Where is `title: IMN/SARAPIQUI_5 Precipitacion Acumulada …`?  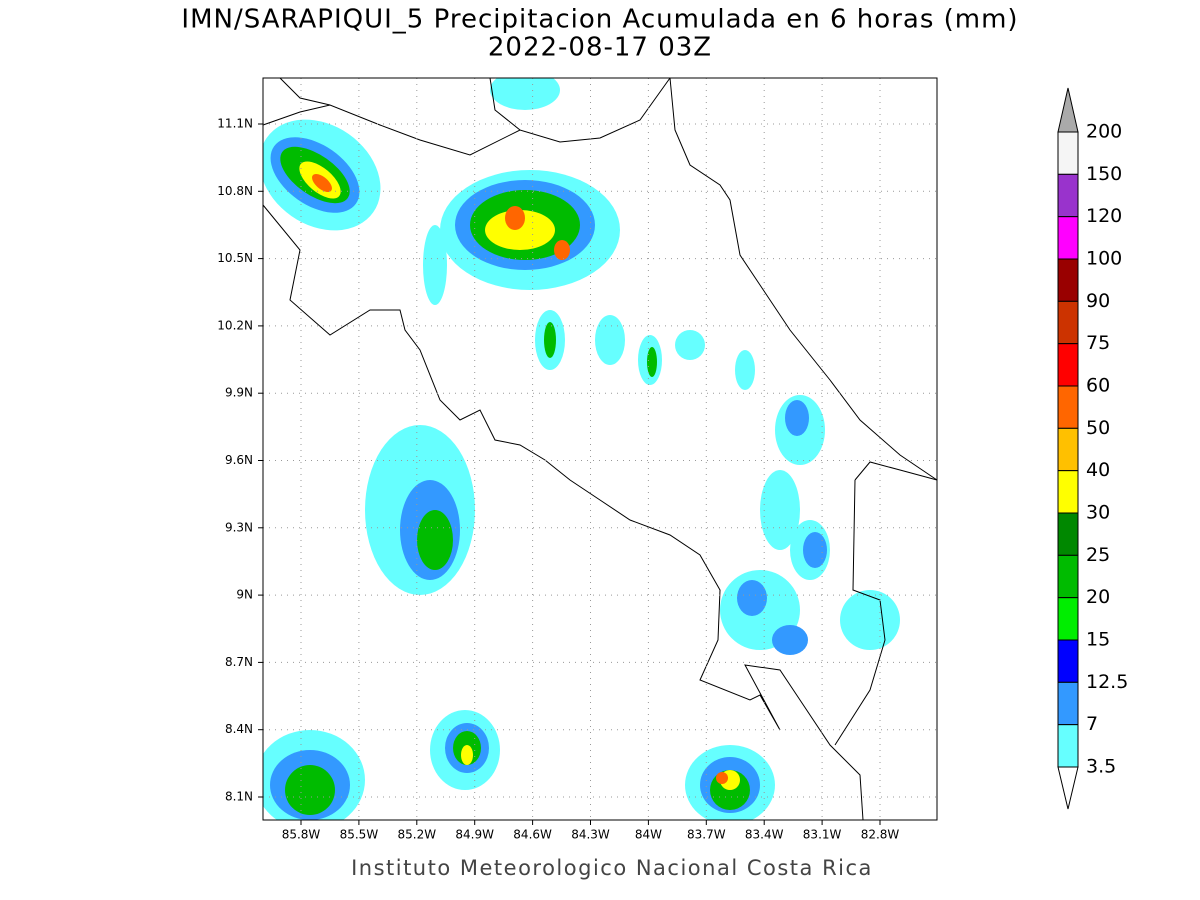
title: IMN/SARAPIQUI_5 Precipitacion Acumulada … is located at coordinates (599, 20).